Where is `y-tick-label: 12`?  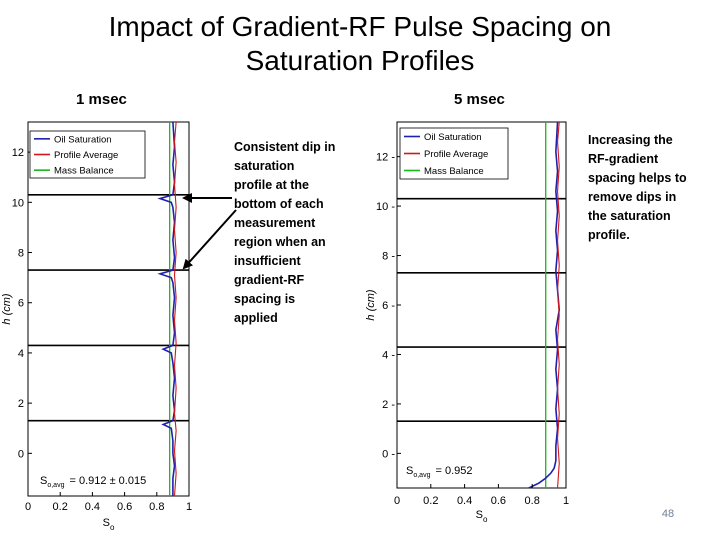
y-tick-label: 12 is located at coordinates (18, 153).